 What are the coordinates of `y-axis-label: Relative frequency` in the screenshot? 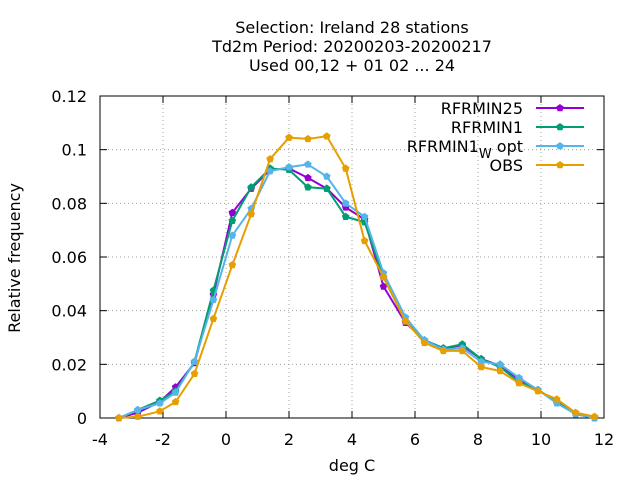 It's located at (14, 258).